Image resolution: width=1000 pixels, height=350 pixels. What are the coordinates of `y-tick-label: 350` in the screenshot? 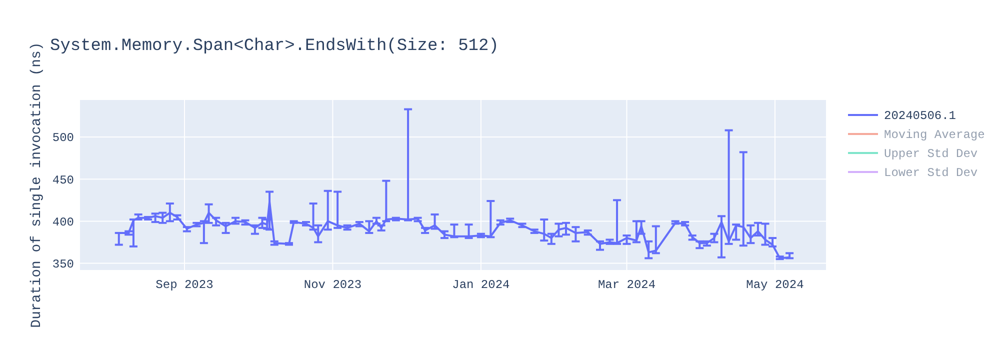 It's located at (63, 264).